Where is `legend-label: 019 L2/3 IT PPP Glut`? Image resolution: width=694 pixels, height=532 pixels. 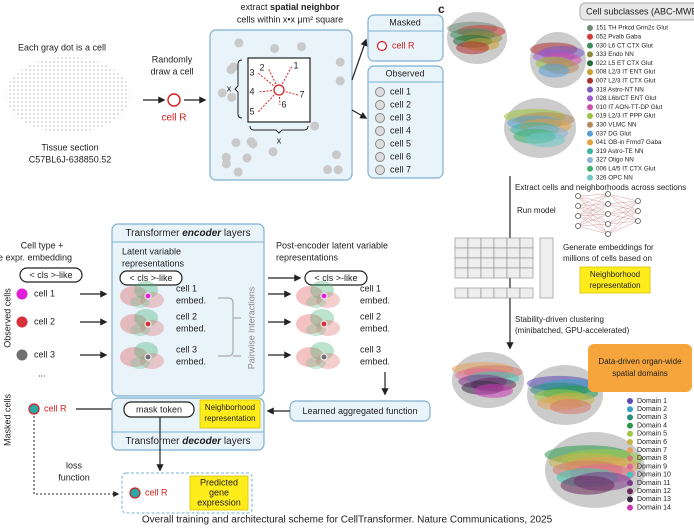 legend-label: 019 L2/3 IT PPP Glut is located at coordinates (626, 116).